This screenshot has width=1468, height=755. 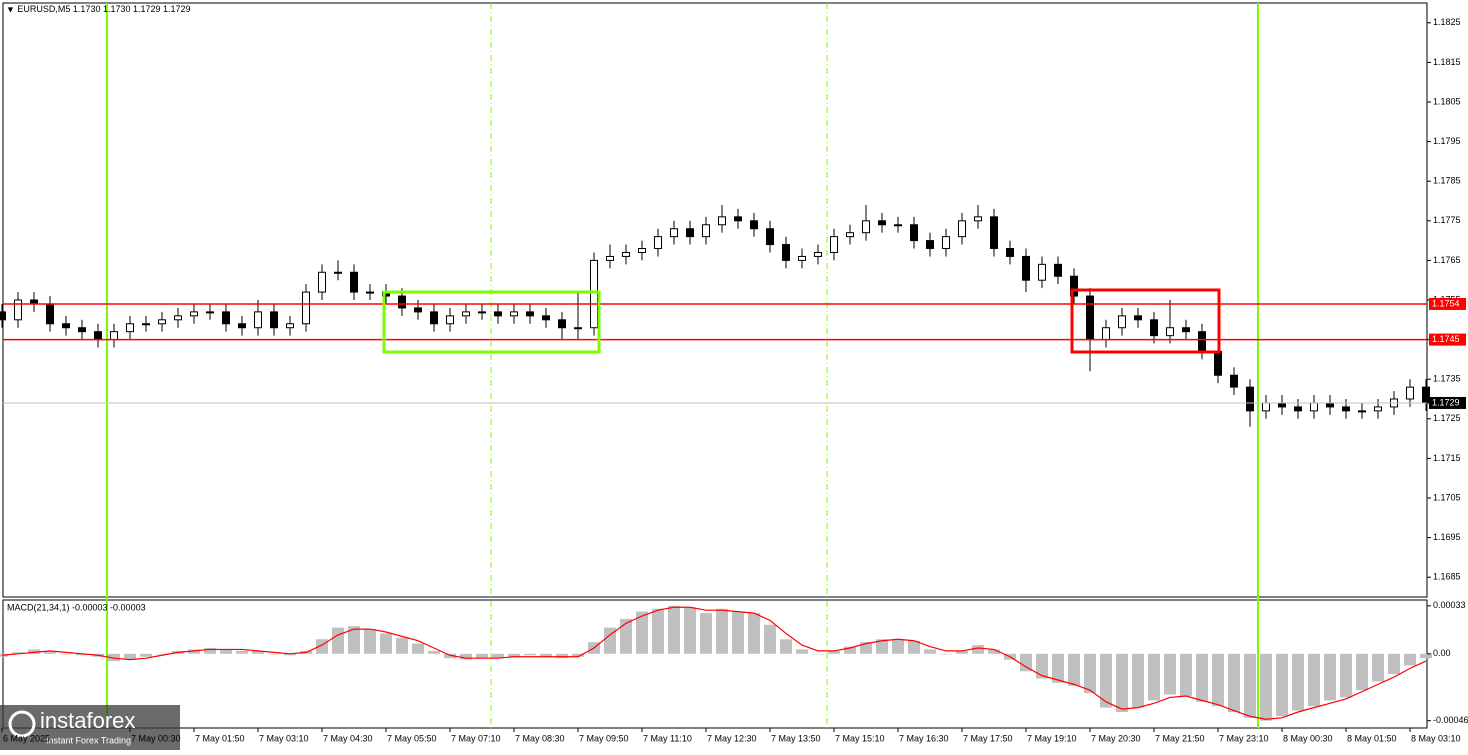 I want to click on level-label: 1.1729, so click(x=1446, y=402).